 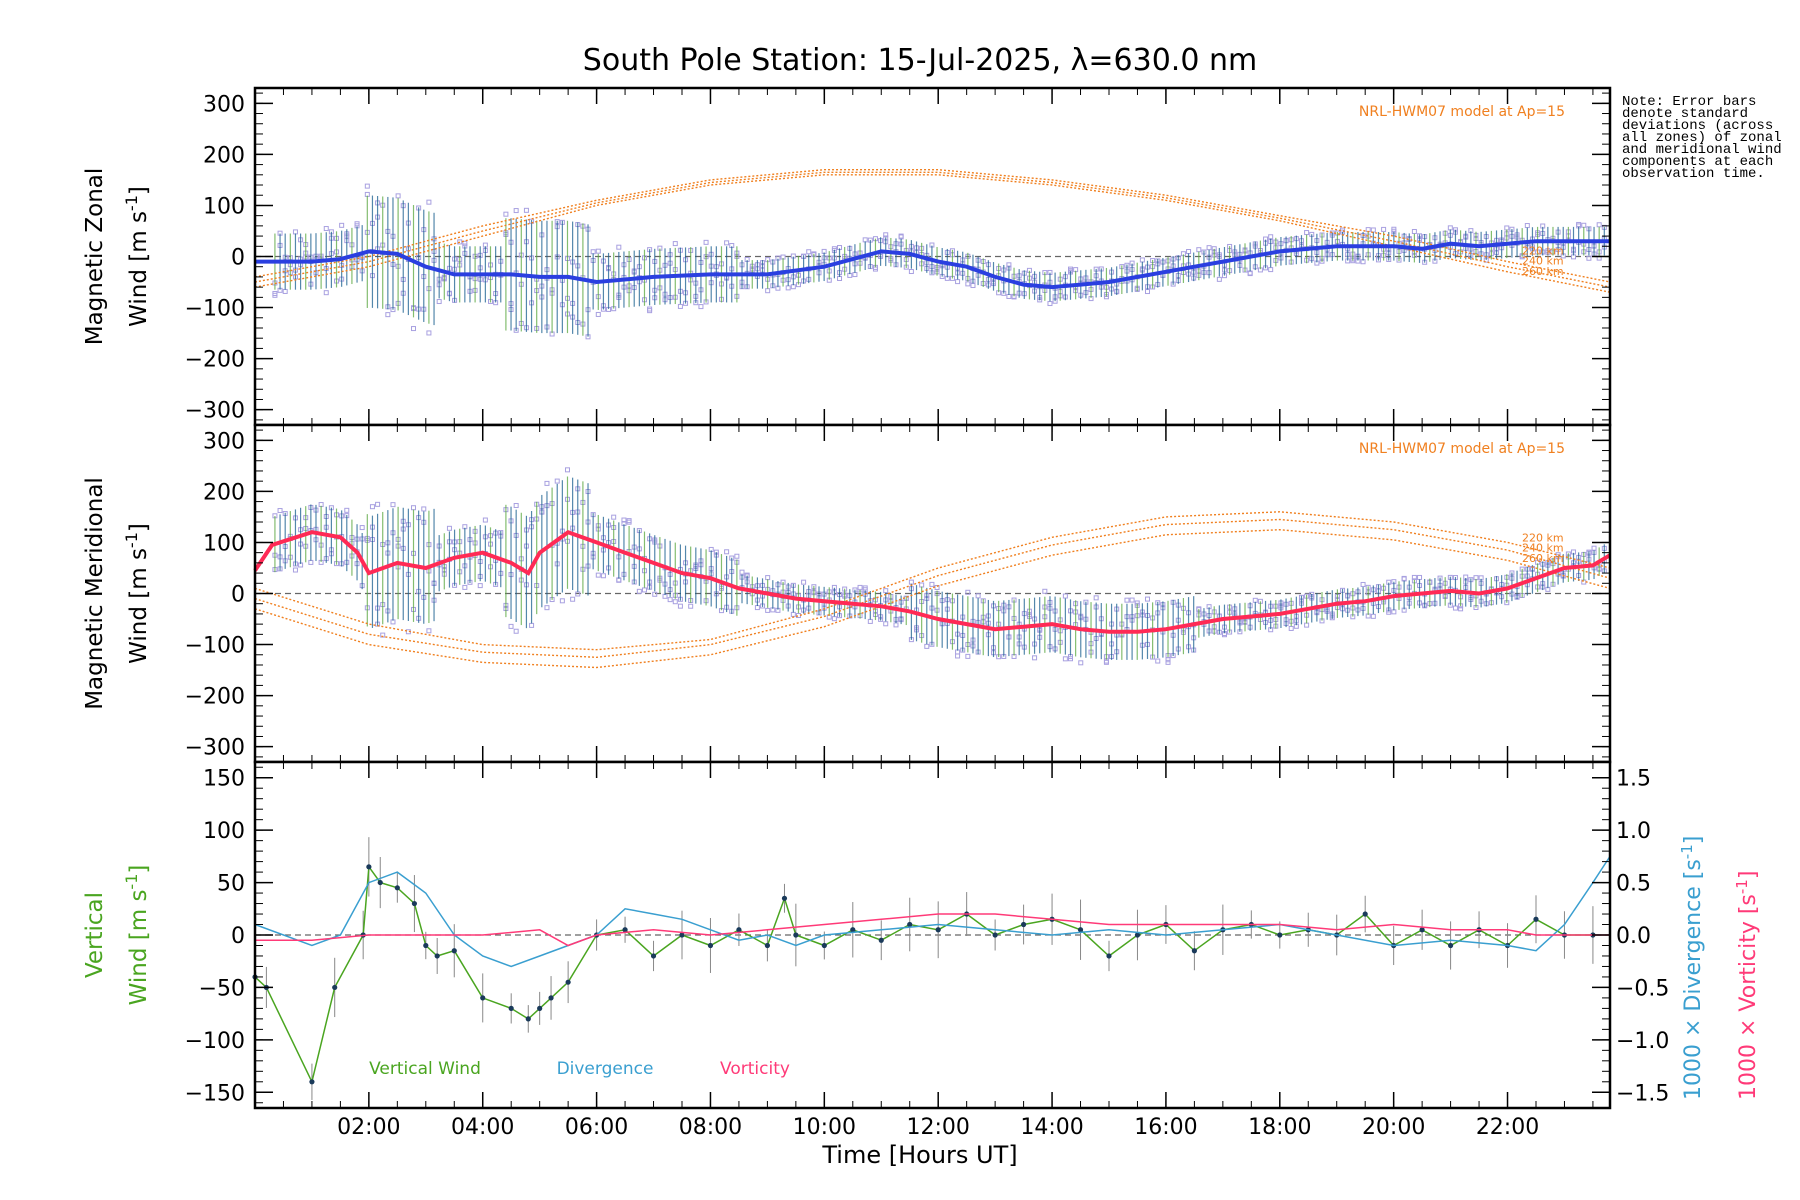 I want to click on y-axis-label-line1: Magnetic Meridional, so click(x=95, y=593).